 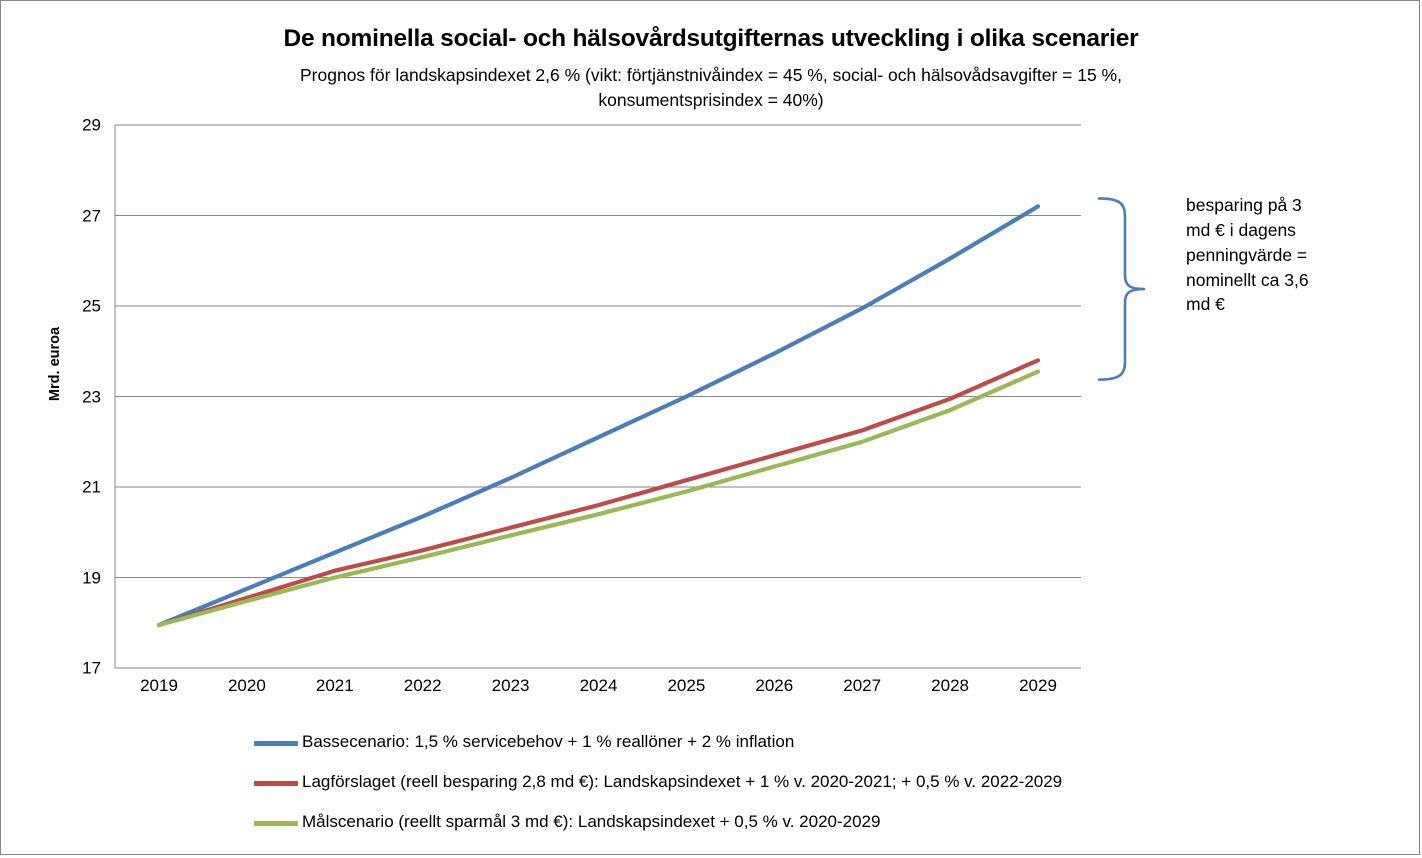 I want to click on y-tick-label-27: 27, so click(x=91, y=215).